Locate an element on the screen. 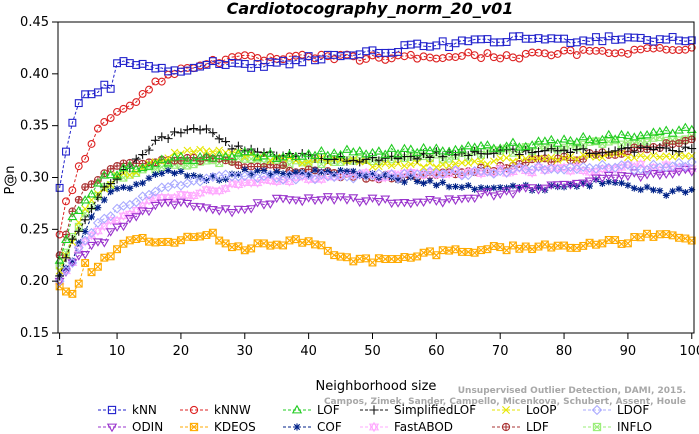 This screenshot has height=434, width=699. series-point-fastabod is located at coordinates (589, 172).